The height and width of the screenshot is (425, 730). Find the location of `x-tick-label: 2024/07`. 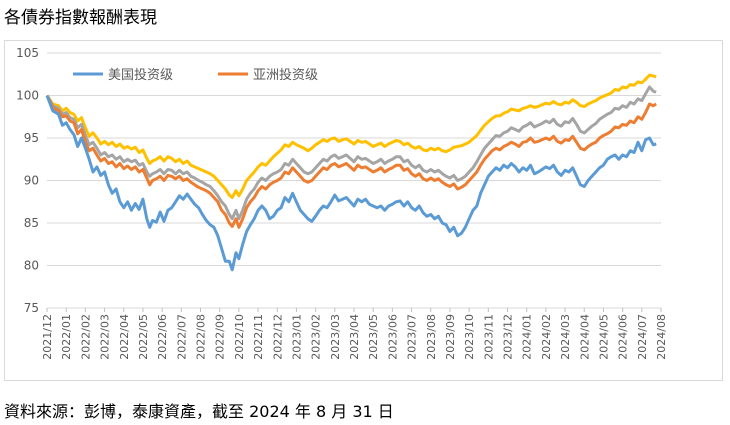

x-tick-label: 2024/07 is located at coordinates (642, 337).